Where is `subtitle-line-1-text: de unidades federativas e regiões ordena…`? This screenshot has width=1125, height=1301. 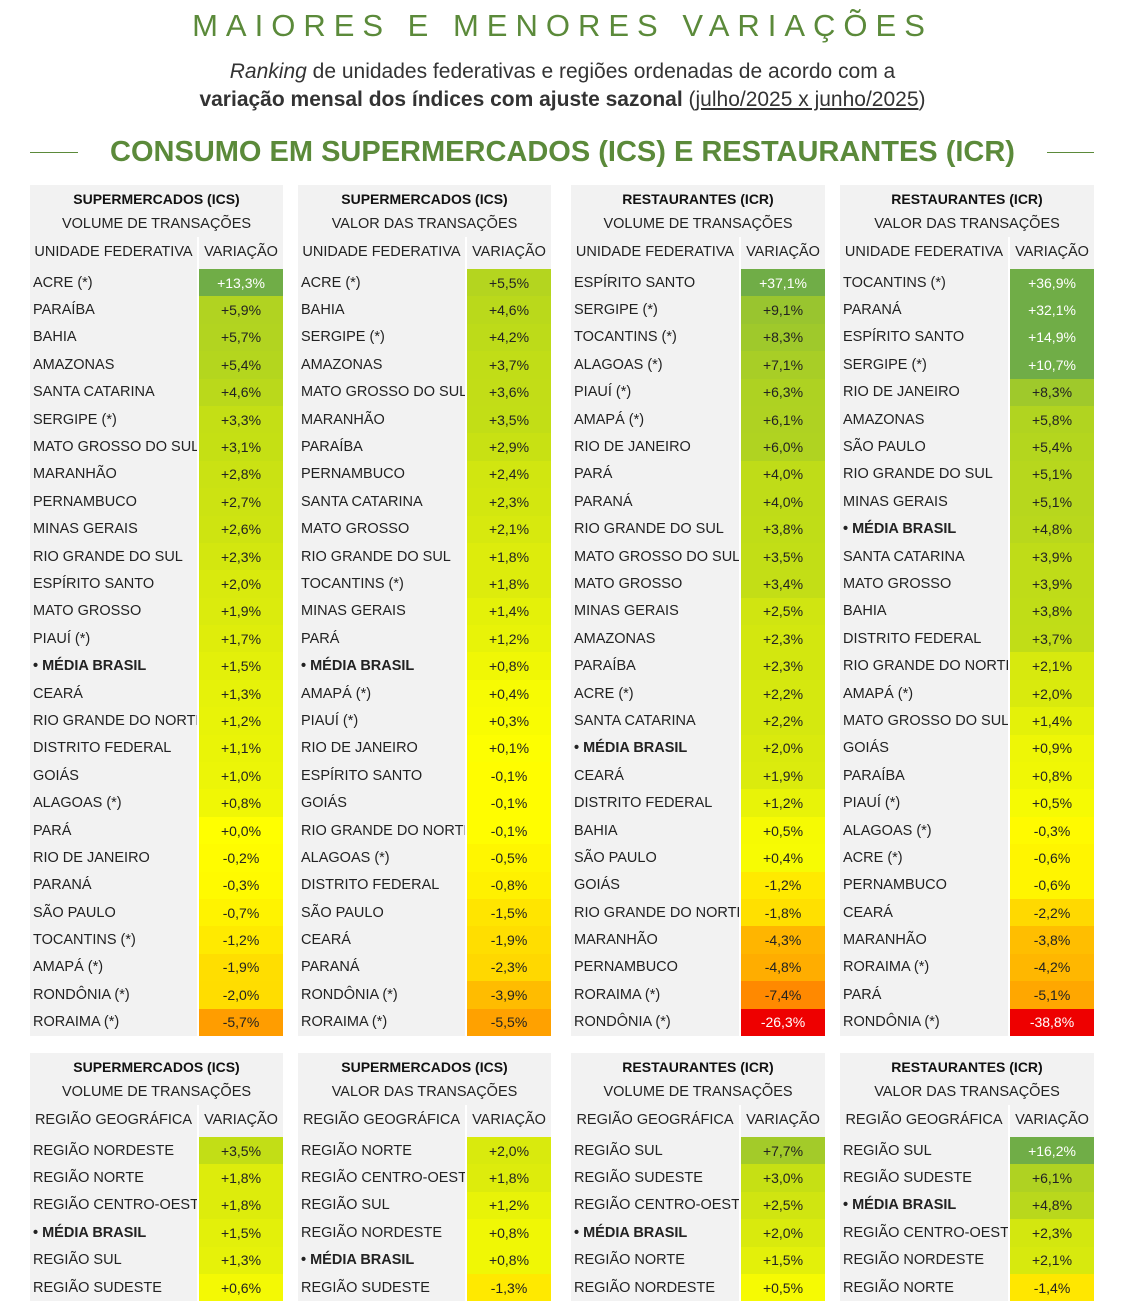
subtitle-line-1-text: de unidades federativas e regiões ordena… is located at coordinates (601, 71).